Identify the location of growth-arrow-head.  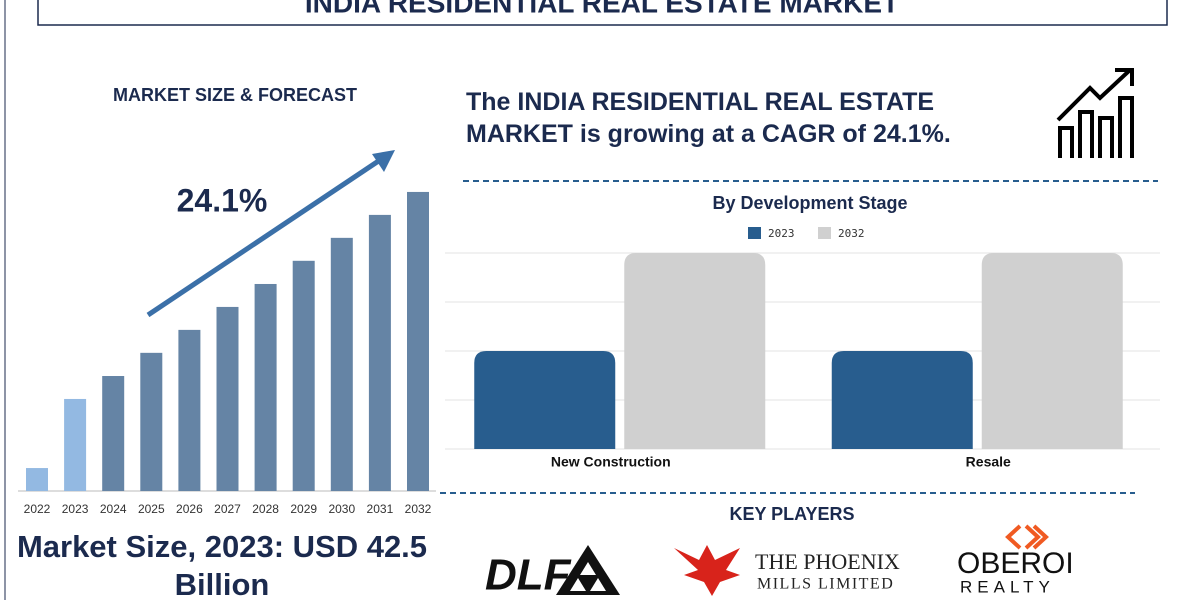
(383, 161).